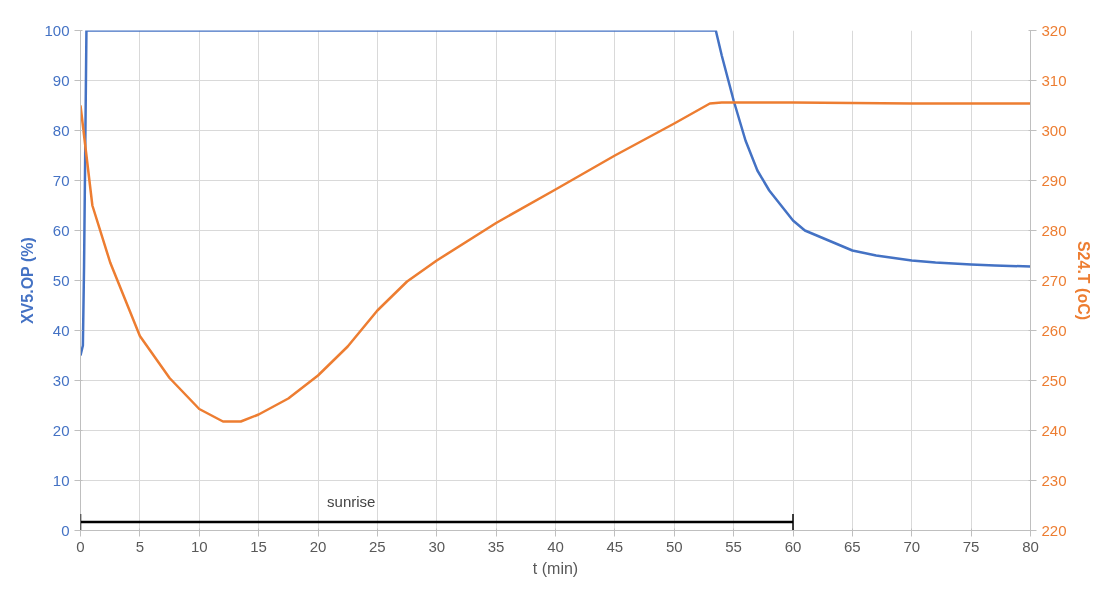  Describe the element at coordinates (615, 546) in the screenshot. I see `x-tick-label: 45` at that location.